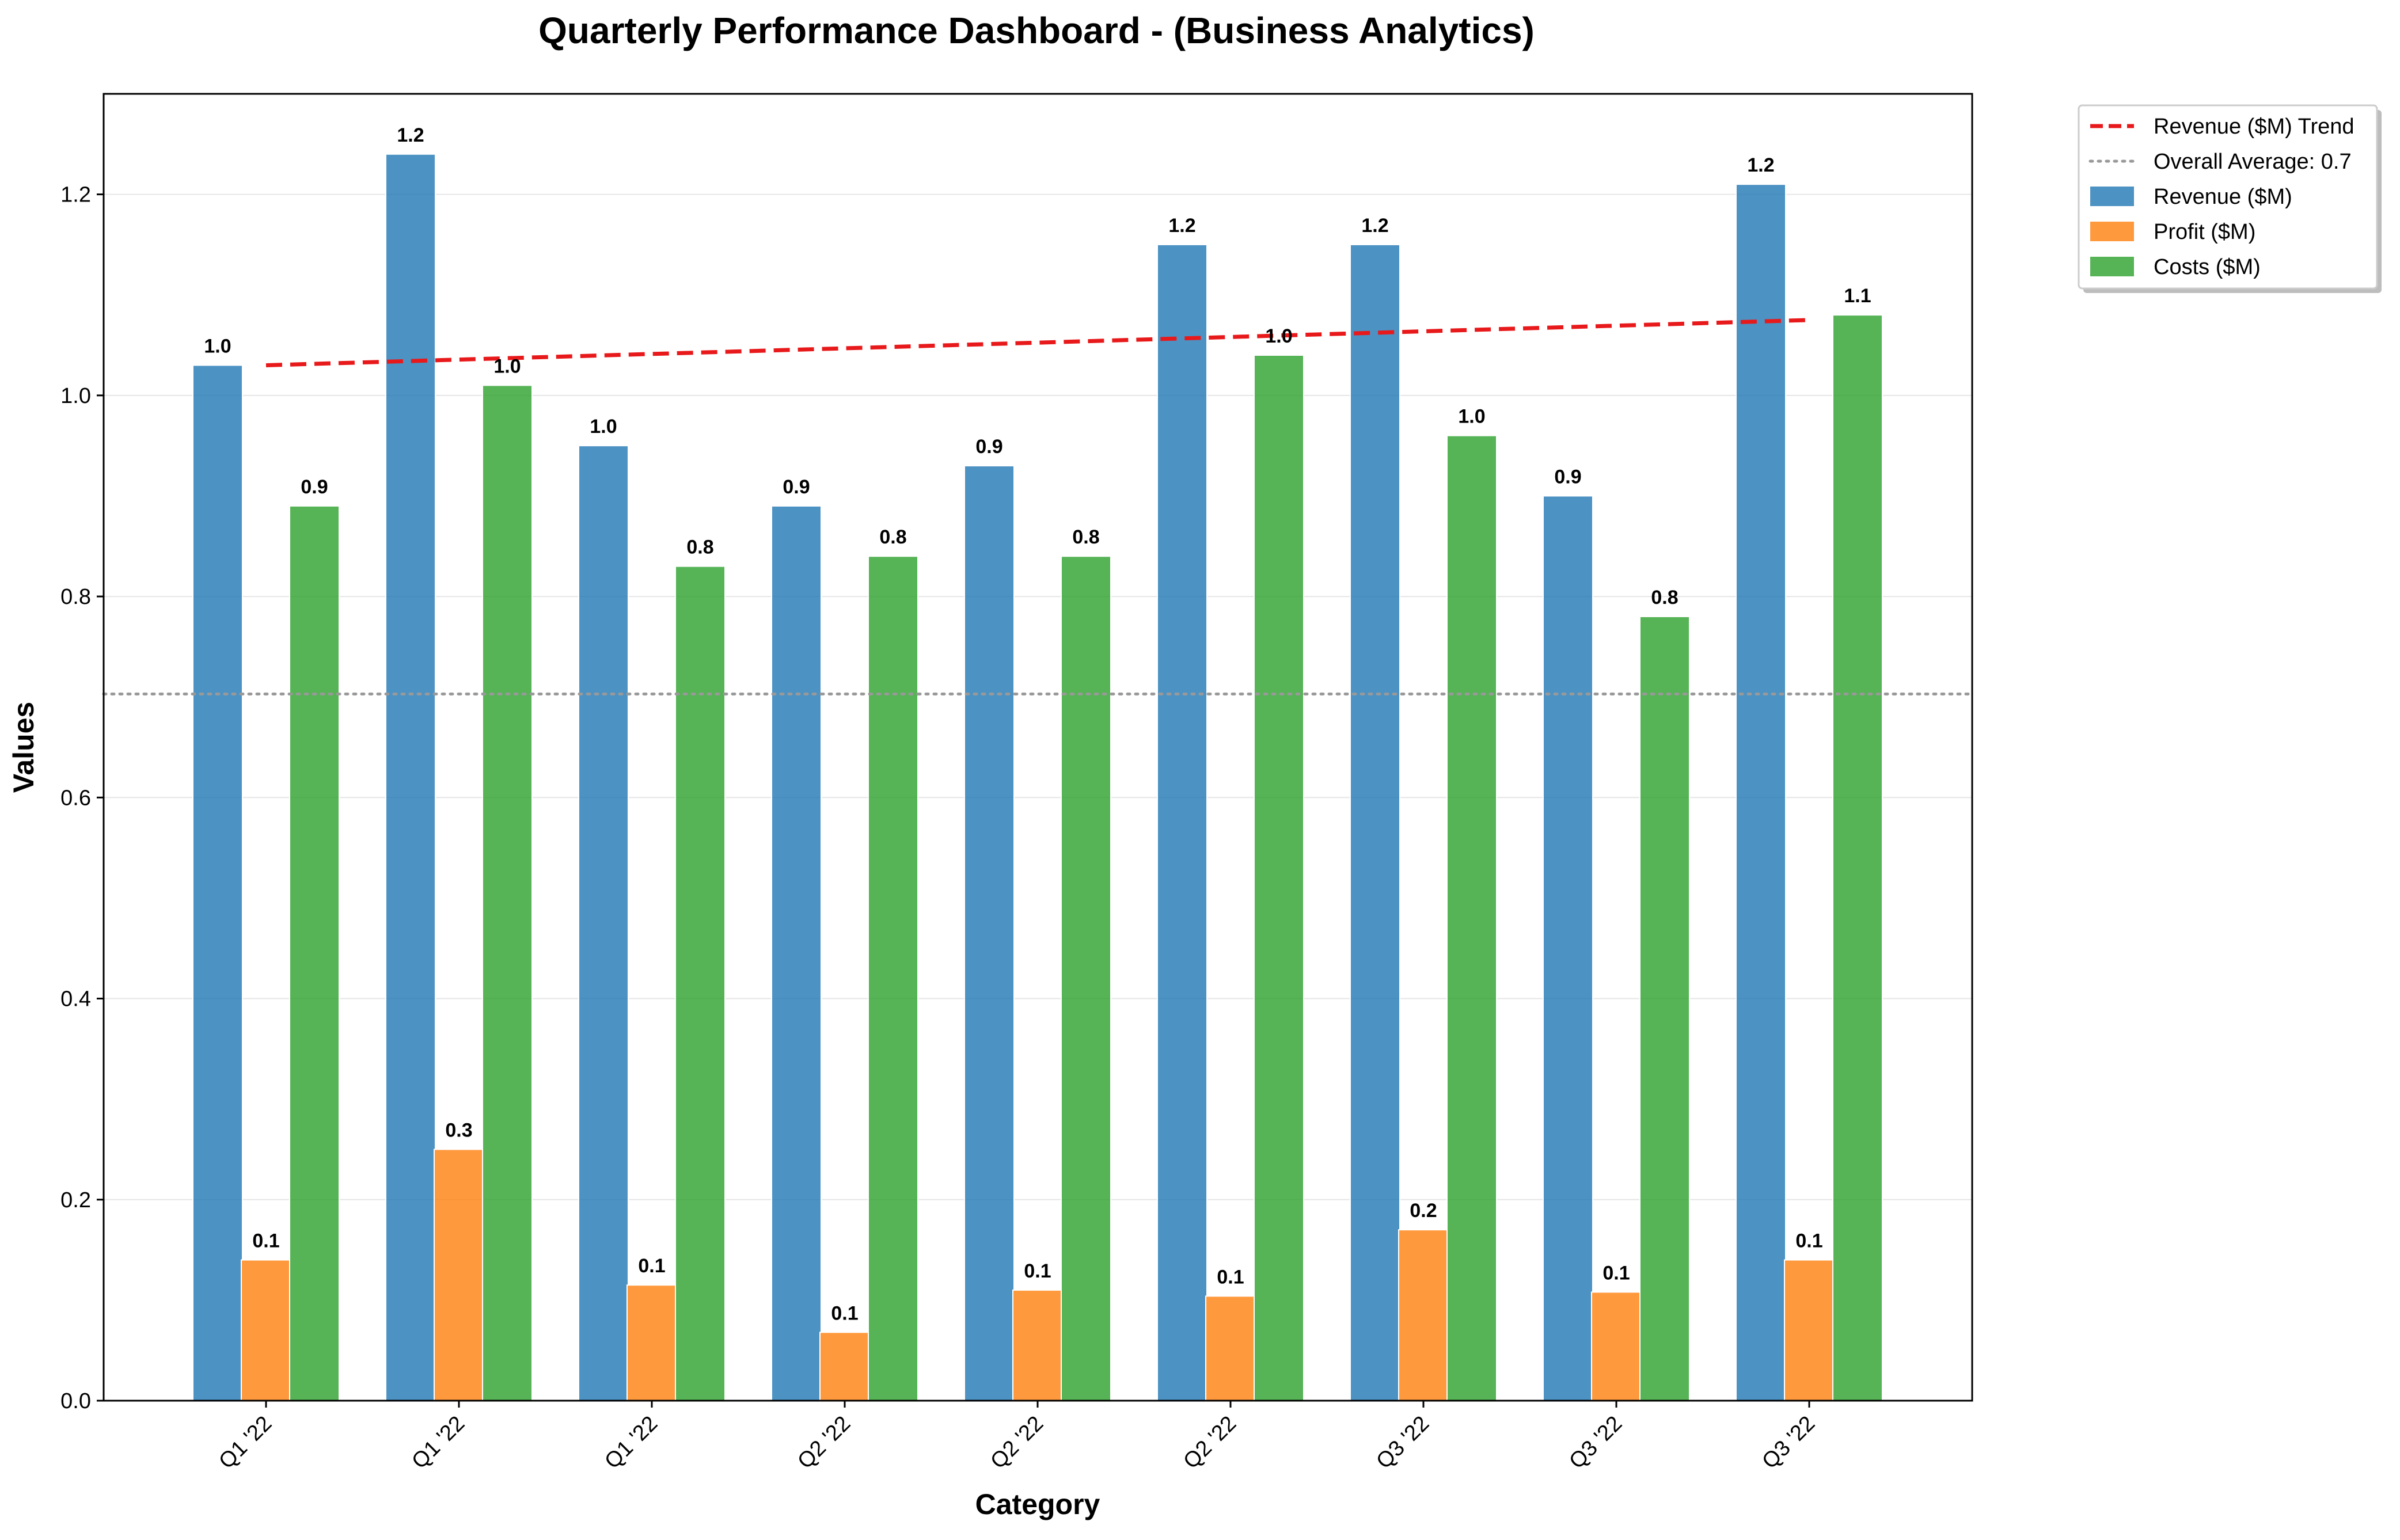 This screenshot has height=1540, width=2400. What do you see at coordinates (2223, 197) in the screenshot?
I see `legend-label: Revenue ($M)` at bounding box center [2223, 197].